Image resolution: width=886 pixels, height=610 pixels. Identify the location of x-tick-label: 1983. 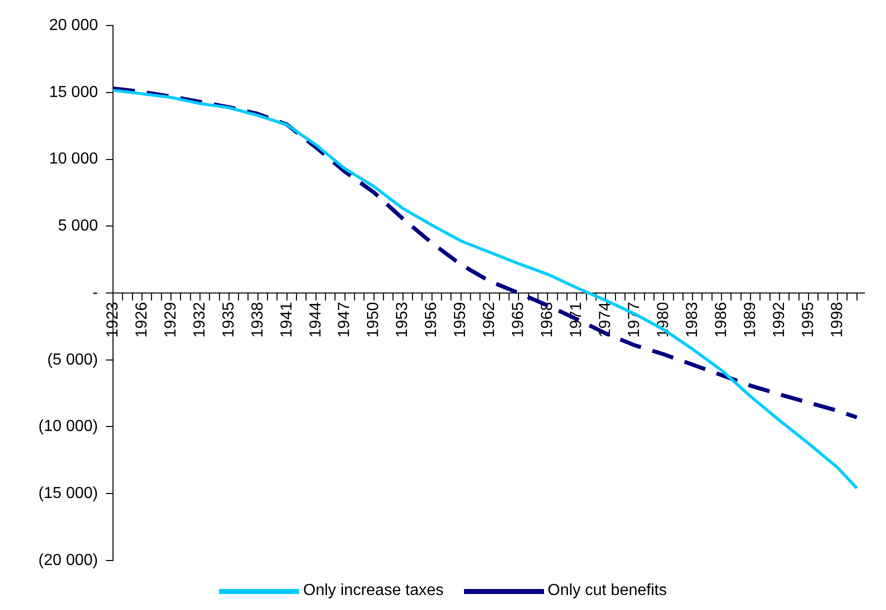
(692, 320).